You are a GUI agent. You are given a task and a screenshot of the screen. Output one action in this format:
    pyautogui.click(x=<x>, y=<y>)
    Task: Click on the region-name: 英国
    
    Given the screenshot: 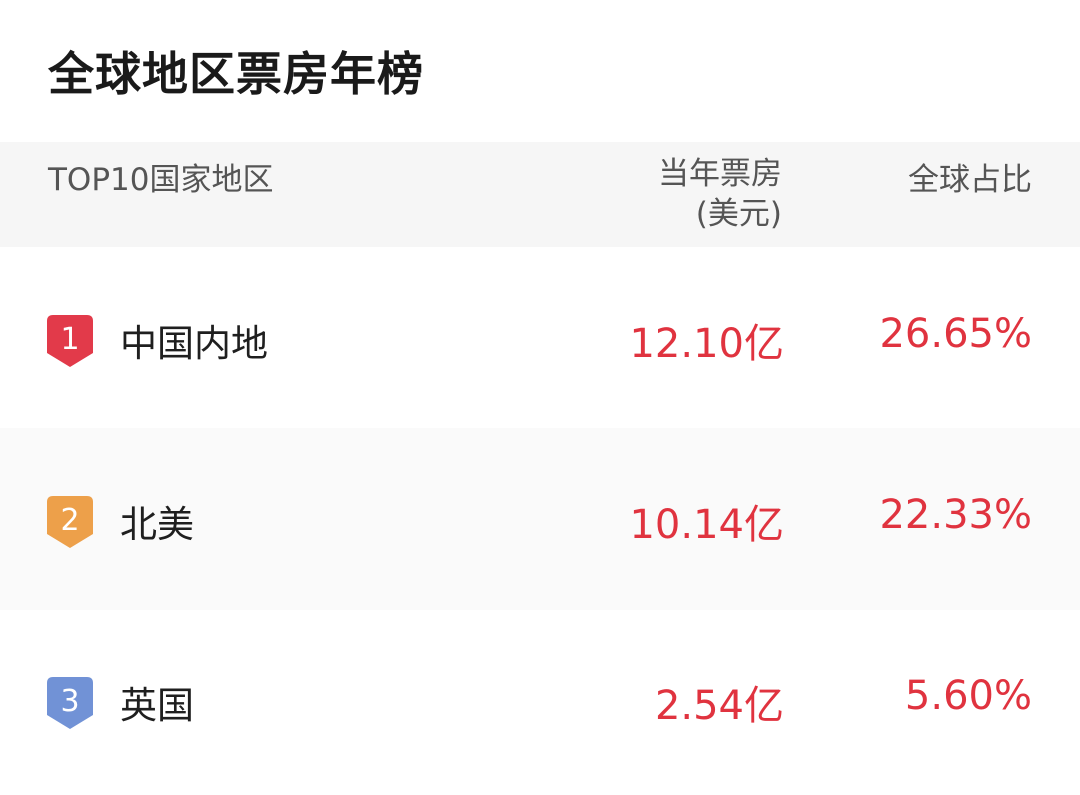 What is the action you would take?
    pyautogui.click(x=157, y=705)
    